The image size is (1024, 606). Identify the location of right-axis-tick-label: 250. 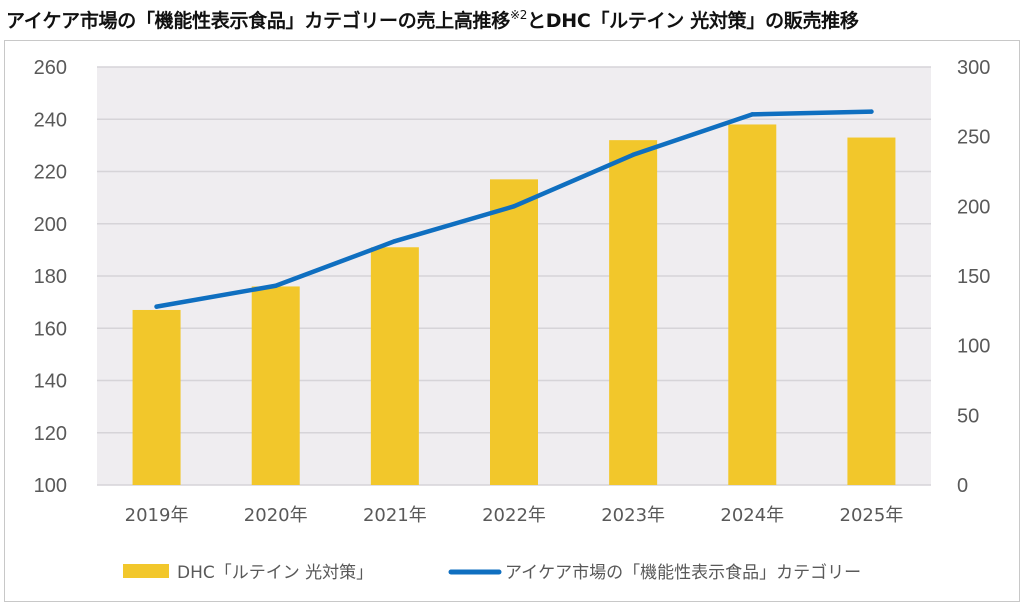
(973, 138).